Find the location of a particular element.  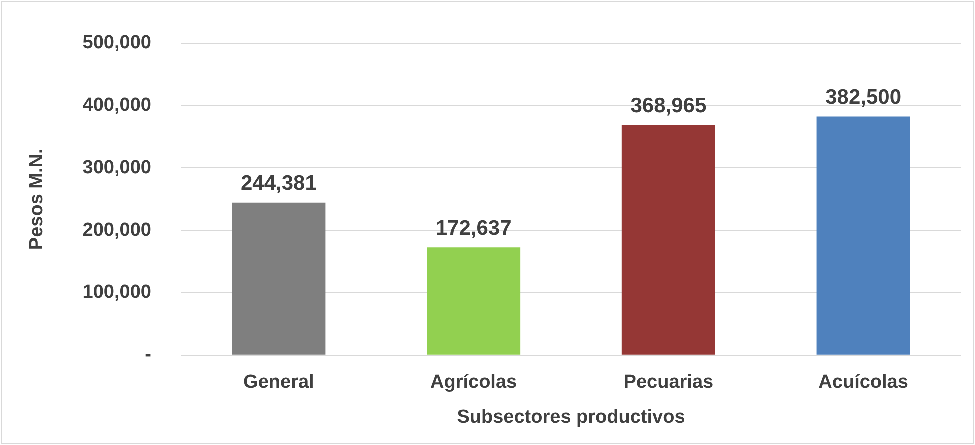

data-label: 172,637 is located at coordinates (474, 228).